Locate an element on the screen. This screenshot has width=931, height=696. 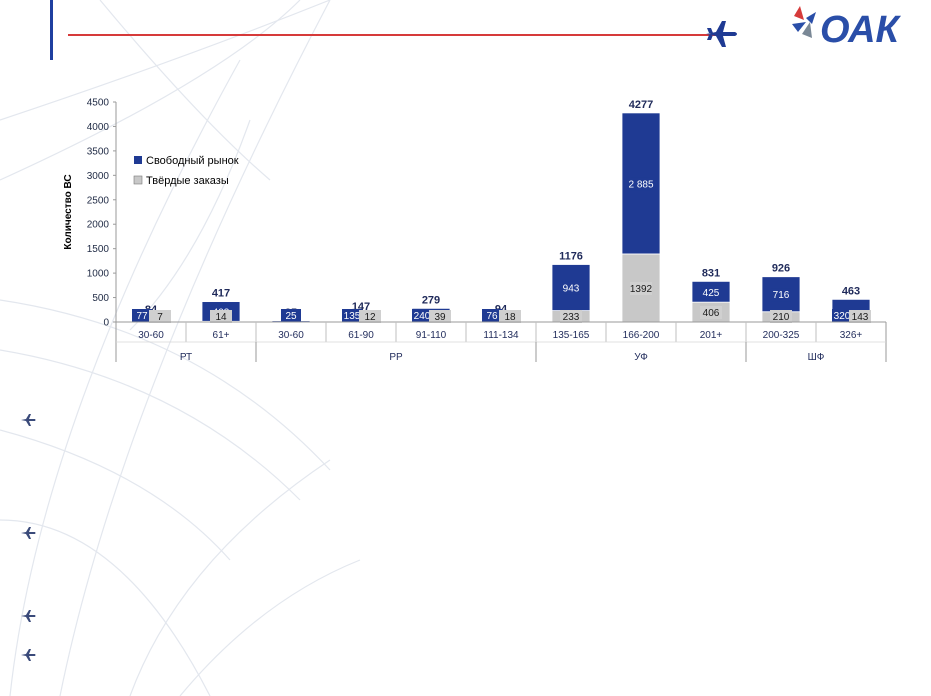
y-tick-label: 3500 is located at coordinates (98, 151).